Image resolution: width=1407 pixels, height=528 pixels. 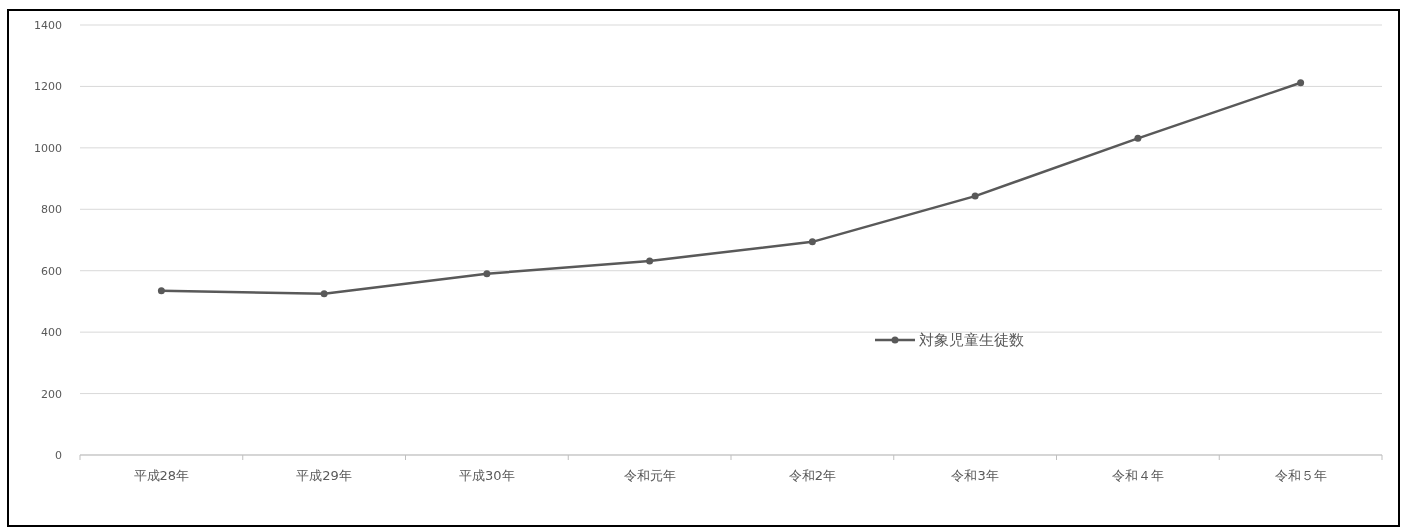 I want to click on x-tick-label: 令和４年, so click(x=1137, y=475).